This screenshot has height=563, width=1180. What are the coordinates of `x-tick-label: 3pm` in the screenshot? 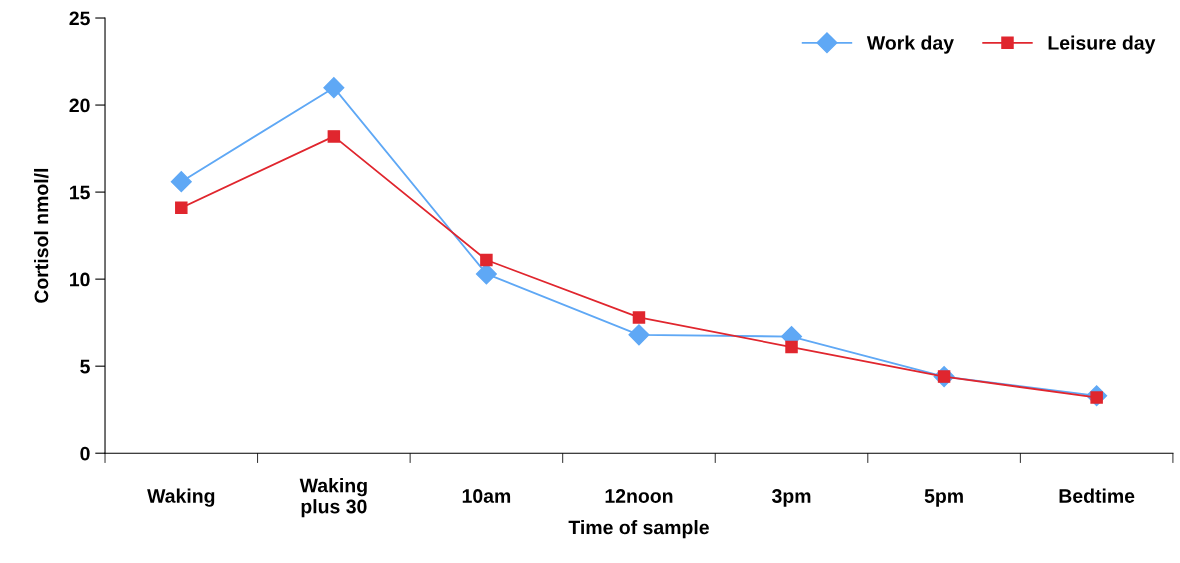 It's located at (791, 498).